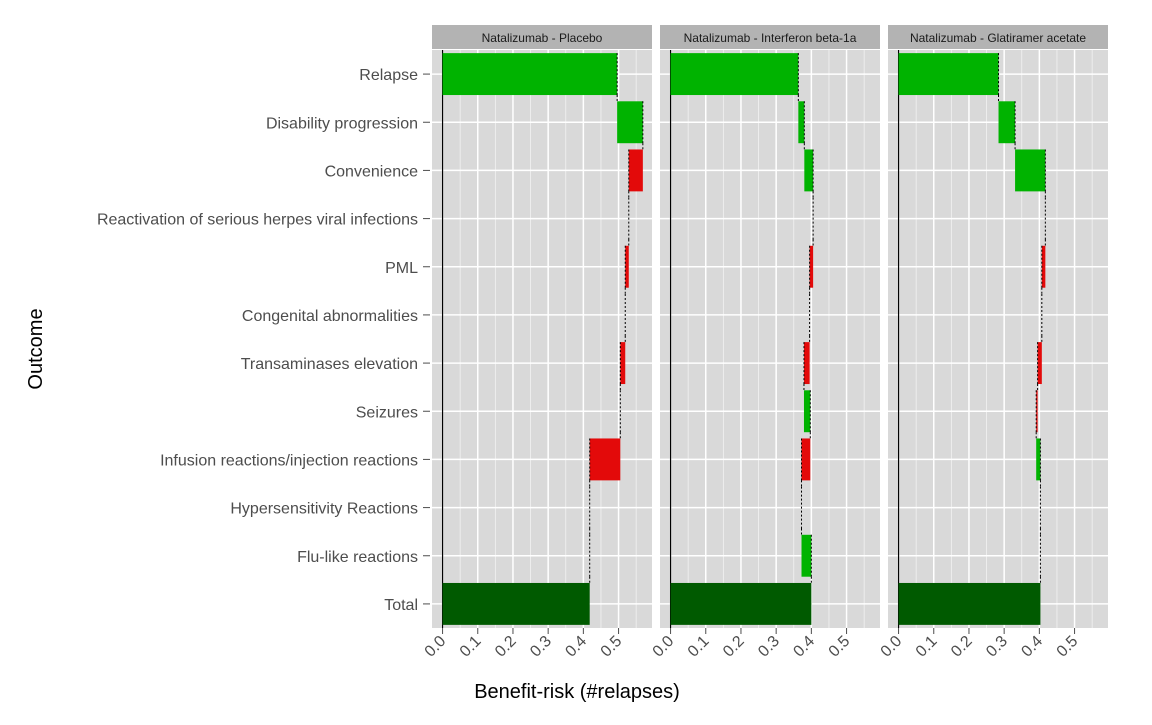 Image resolution: width=1152 pixels, height=725 pixels. What do you see at coordinates (387, 412) in the screenshot?
I see `y-tick-label: Seizures` at bounding box center [387, 412].